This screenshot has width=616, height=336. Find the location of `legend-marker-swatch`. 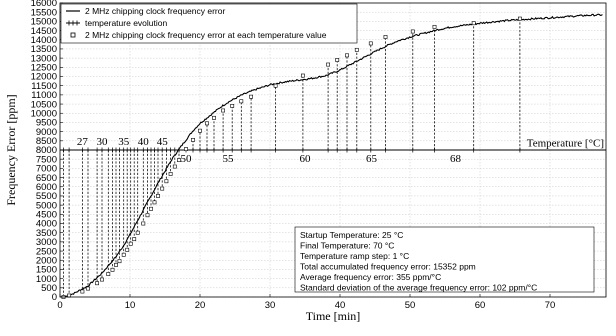

legend-marker-swatch is located at coordinates (73, 35).